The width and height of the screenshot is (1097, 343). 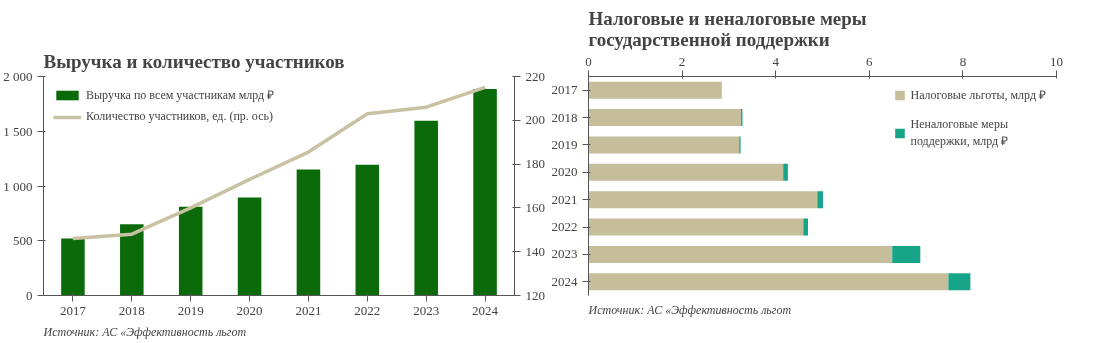 What do you see at coordinates (535, 251) in the screenshot?
I see `y2-tick-label: 140` at bounding box center [535, 251].